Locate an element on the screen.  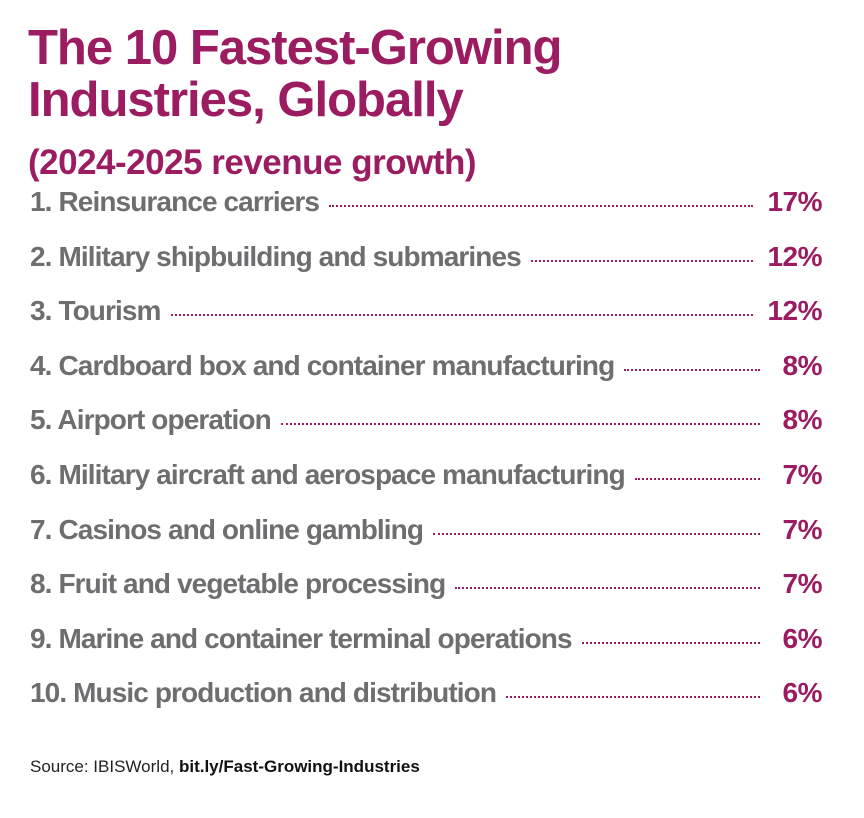
growth-value: 17% is located at coordinates (794, 201).